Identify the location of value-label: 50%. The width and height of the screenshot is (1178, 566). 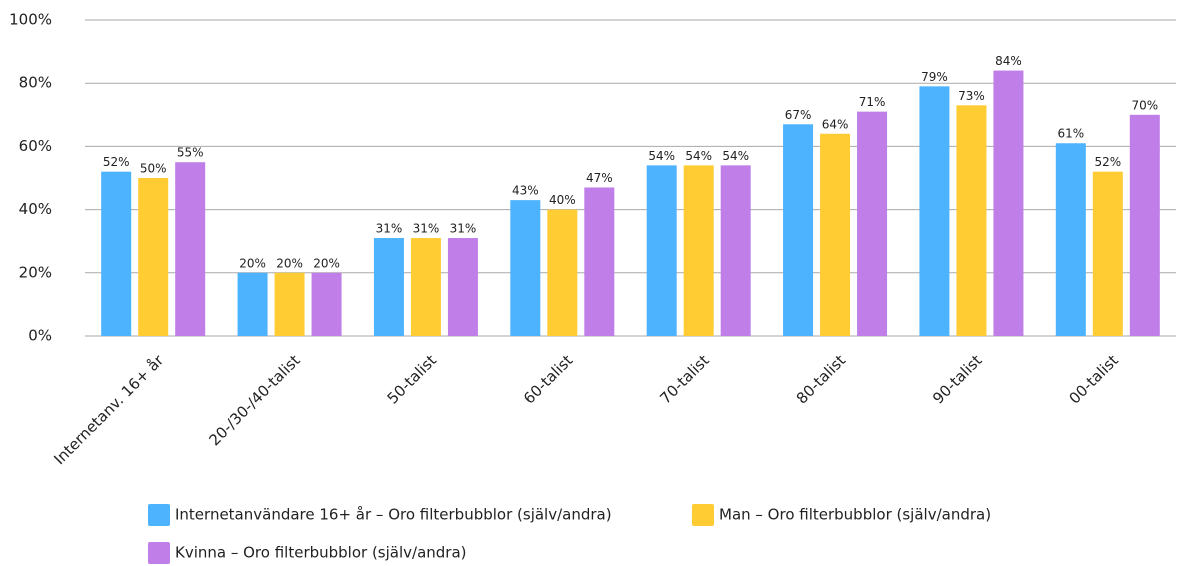
(153, 169).